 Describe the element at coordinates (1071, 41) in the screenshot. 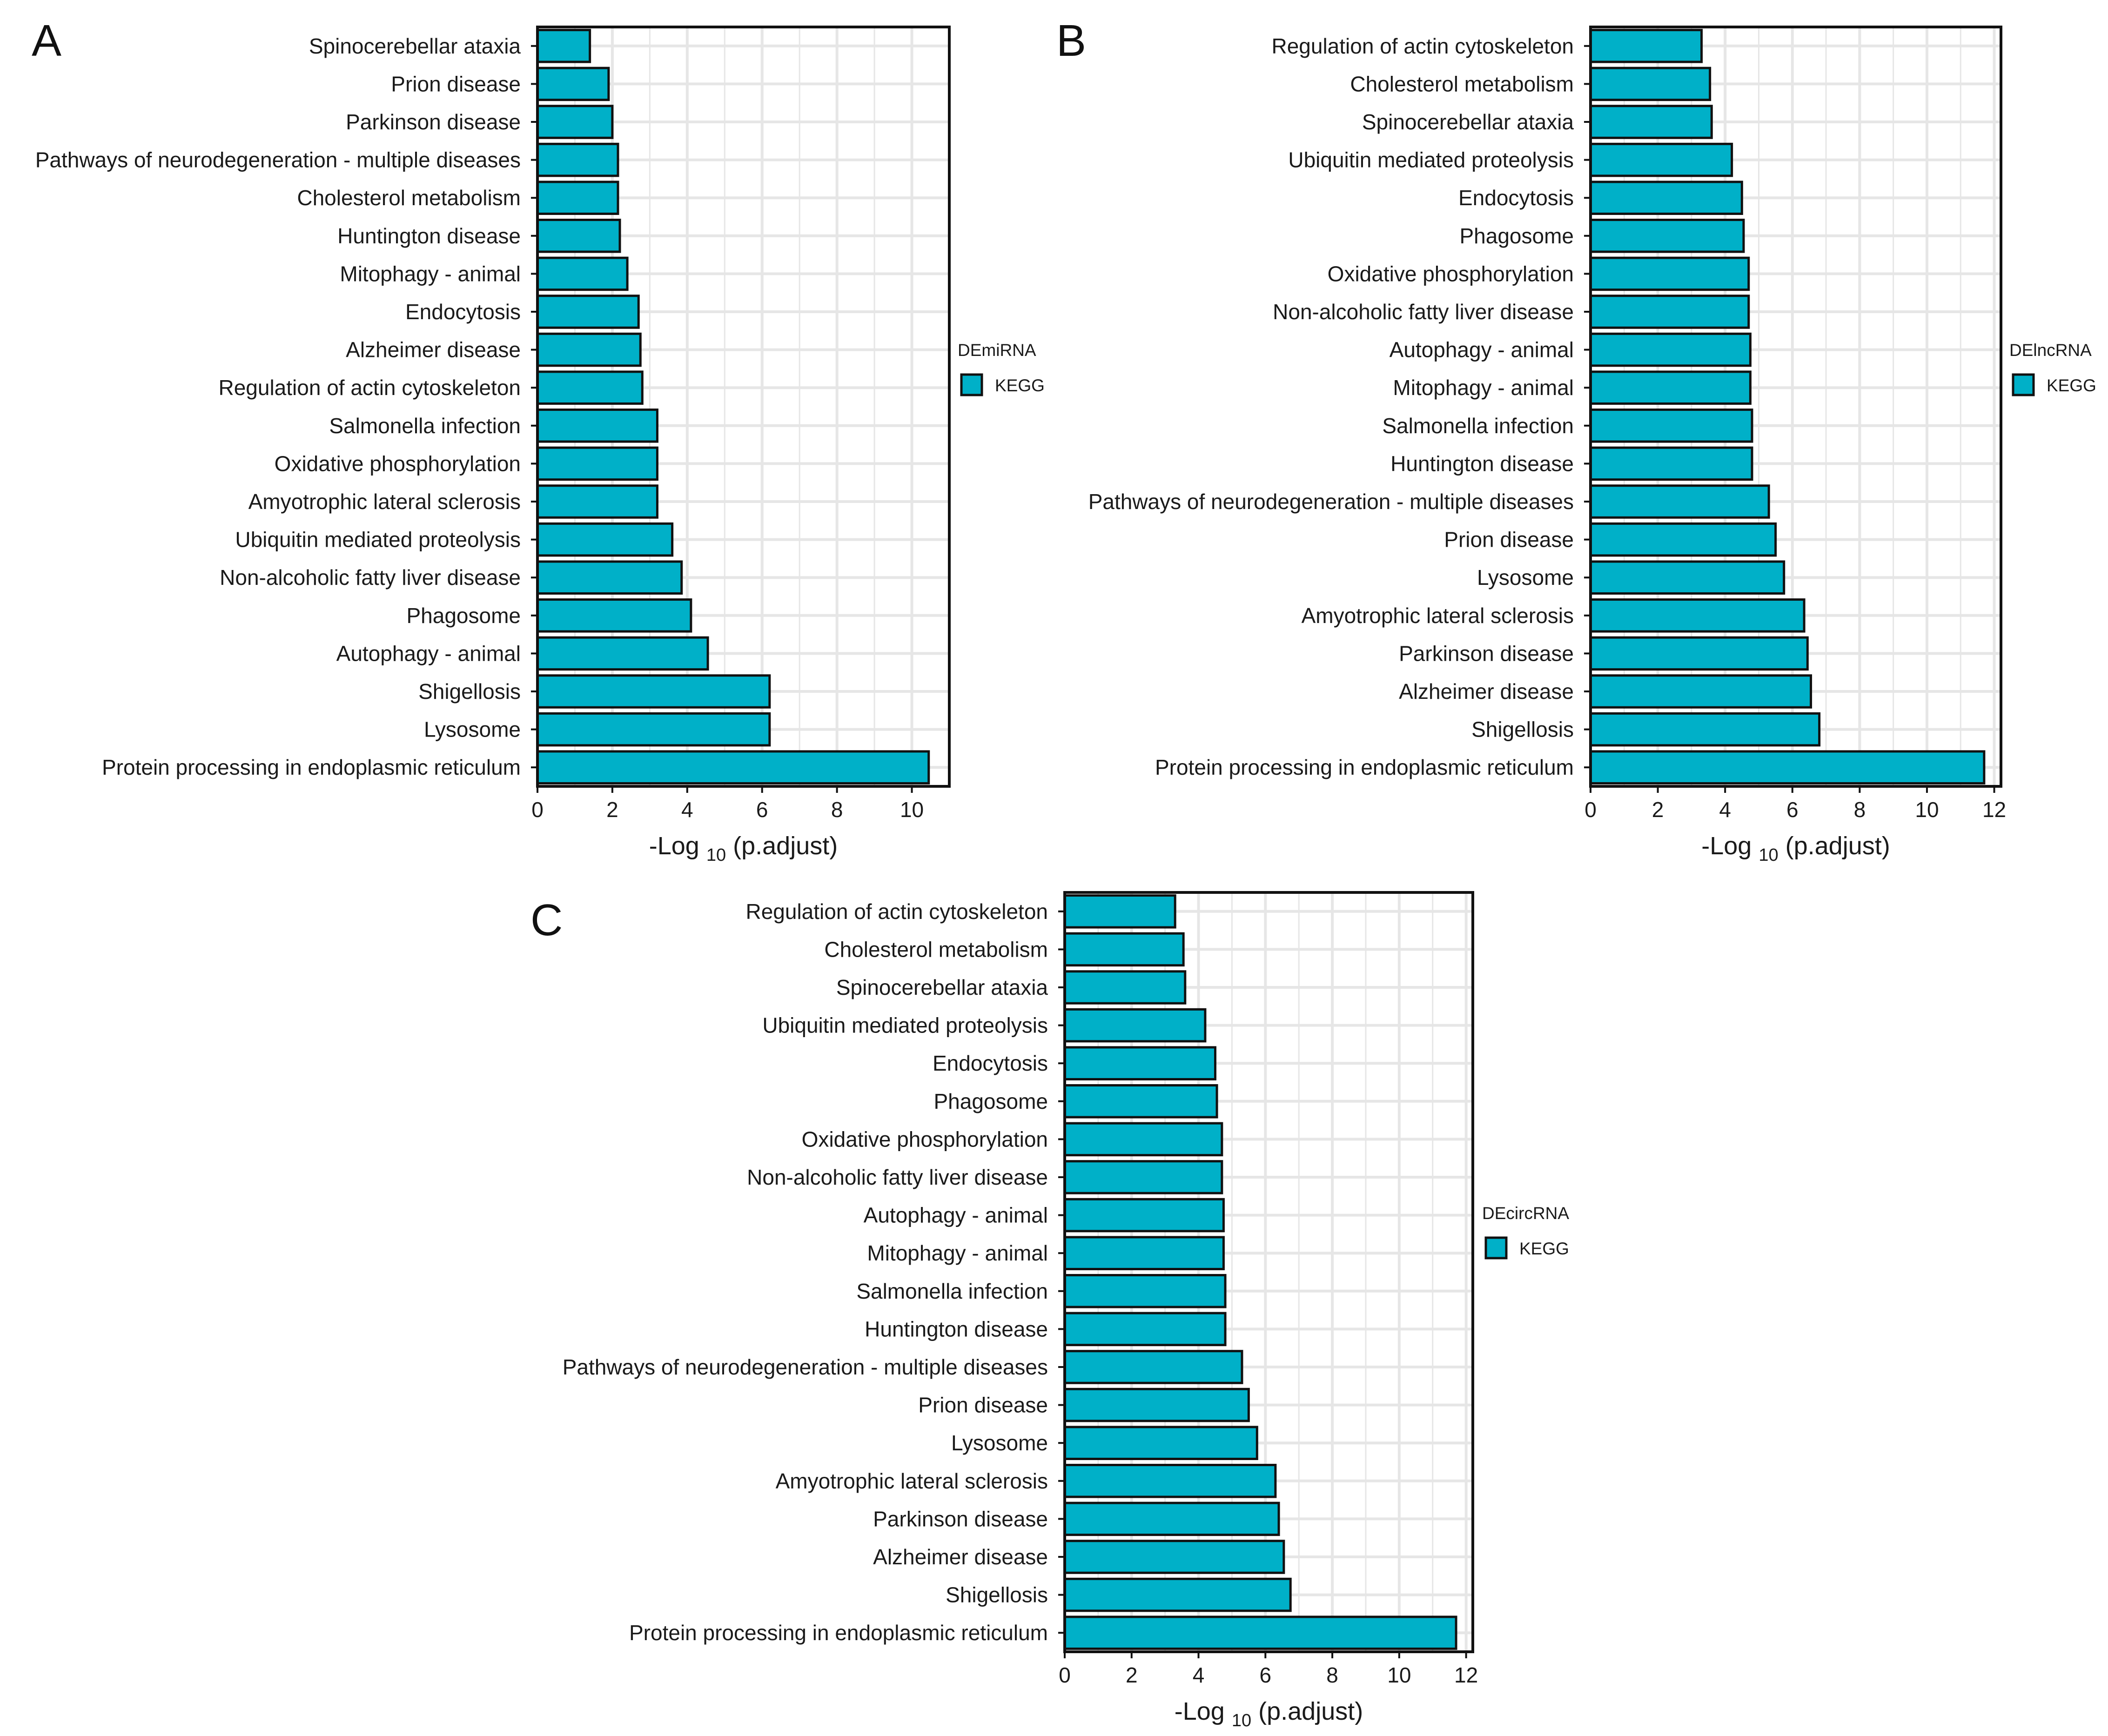

I see `panel-letter: B` at that location.